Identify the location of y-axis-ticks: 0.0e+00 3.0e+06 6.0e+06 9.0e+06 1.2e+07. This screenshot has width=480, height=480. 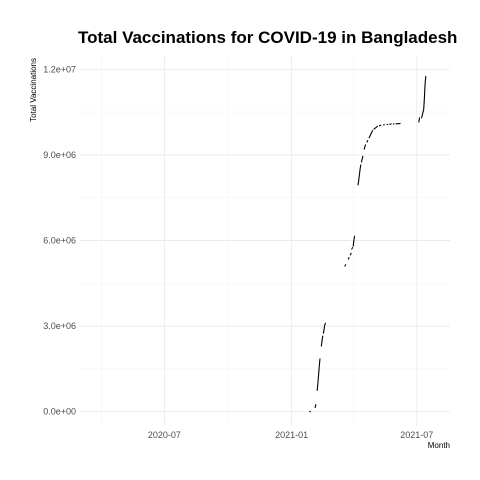
(59, 240).